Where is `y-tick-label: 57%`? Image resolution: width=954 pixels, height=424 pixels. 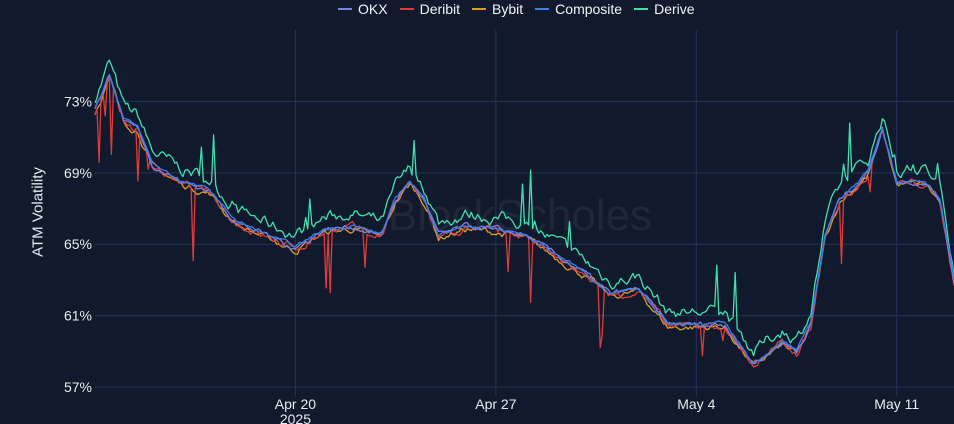 y-tick-label: 57% is located at coordinates (78, 387).